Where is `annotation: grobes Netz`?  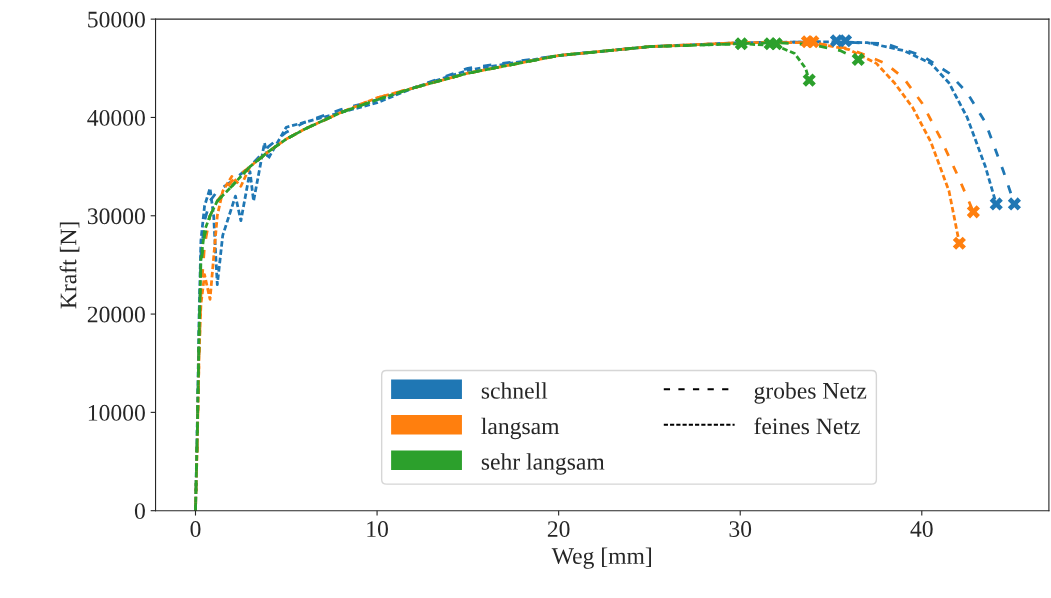
annotation: grobes Netz is located at coordinates (810, 393).